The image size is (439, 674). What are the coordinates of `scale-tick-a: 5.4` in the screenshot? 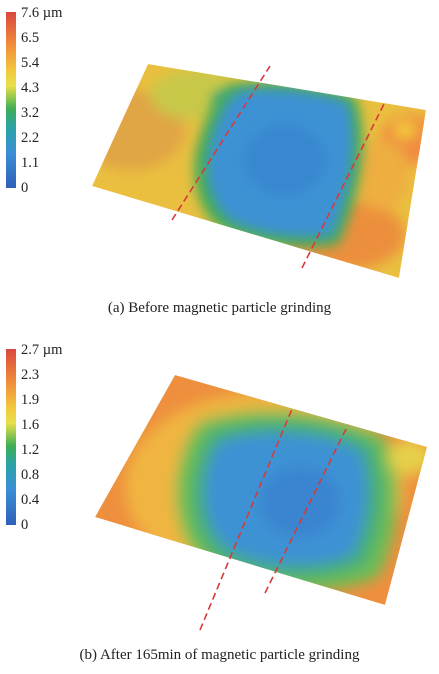 It's located at (30, 63).